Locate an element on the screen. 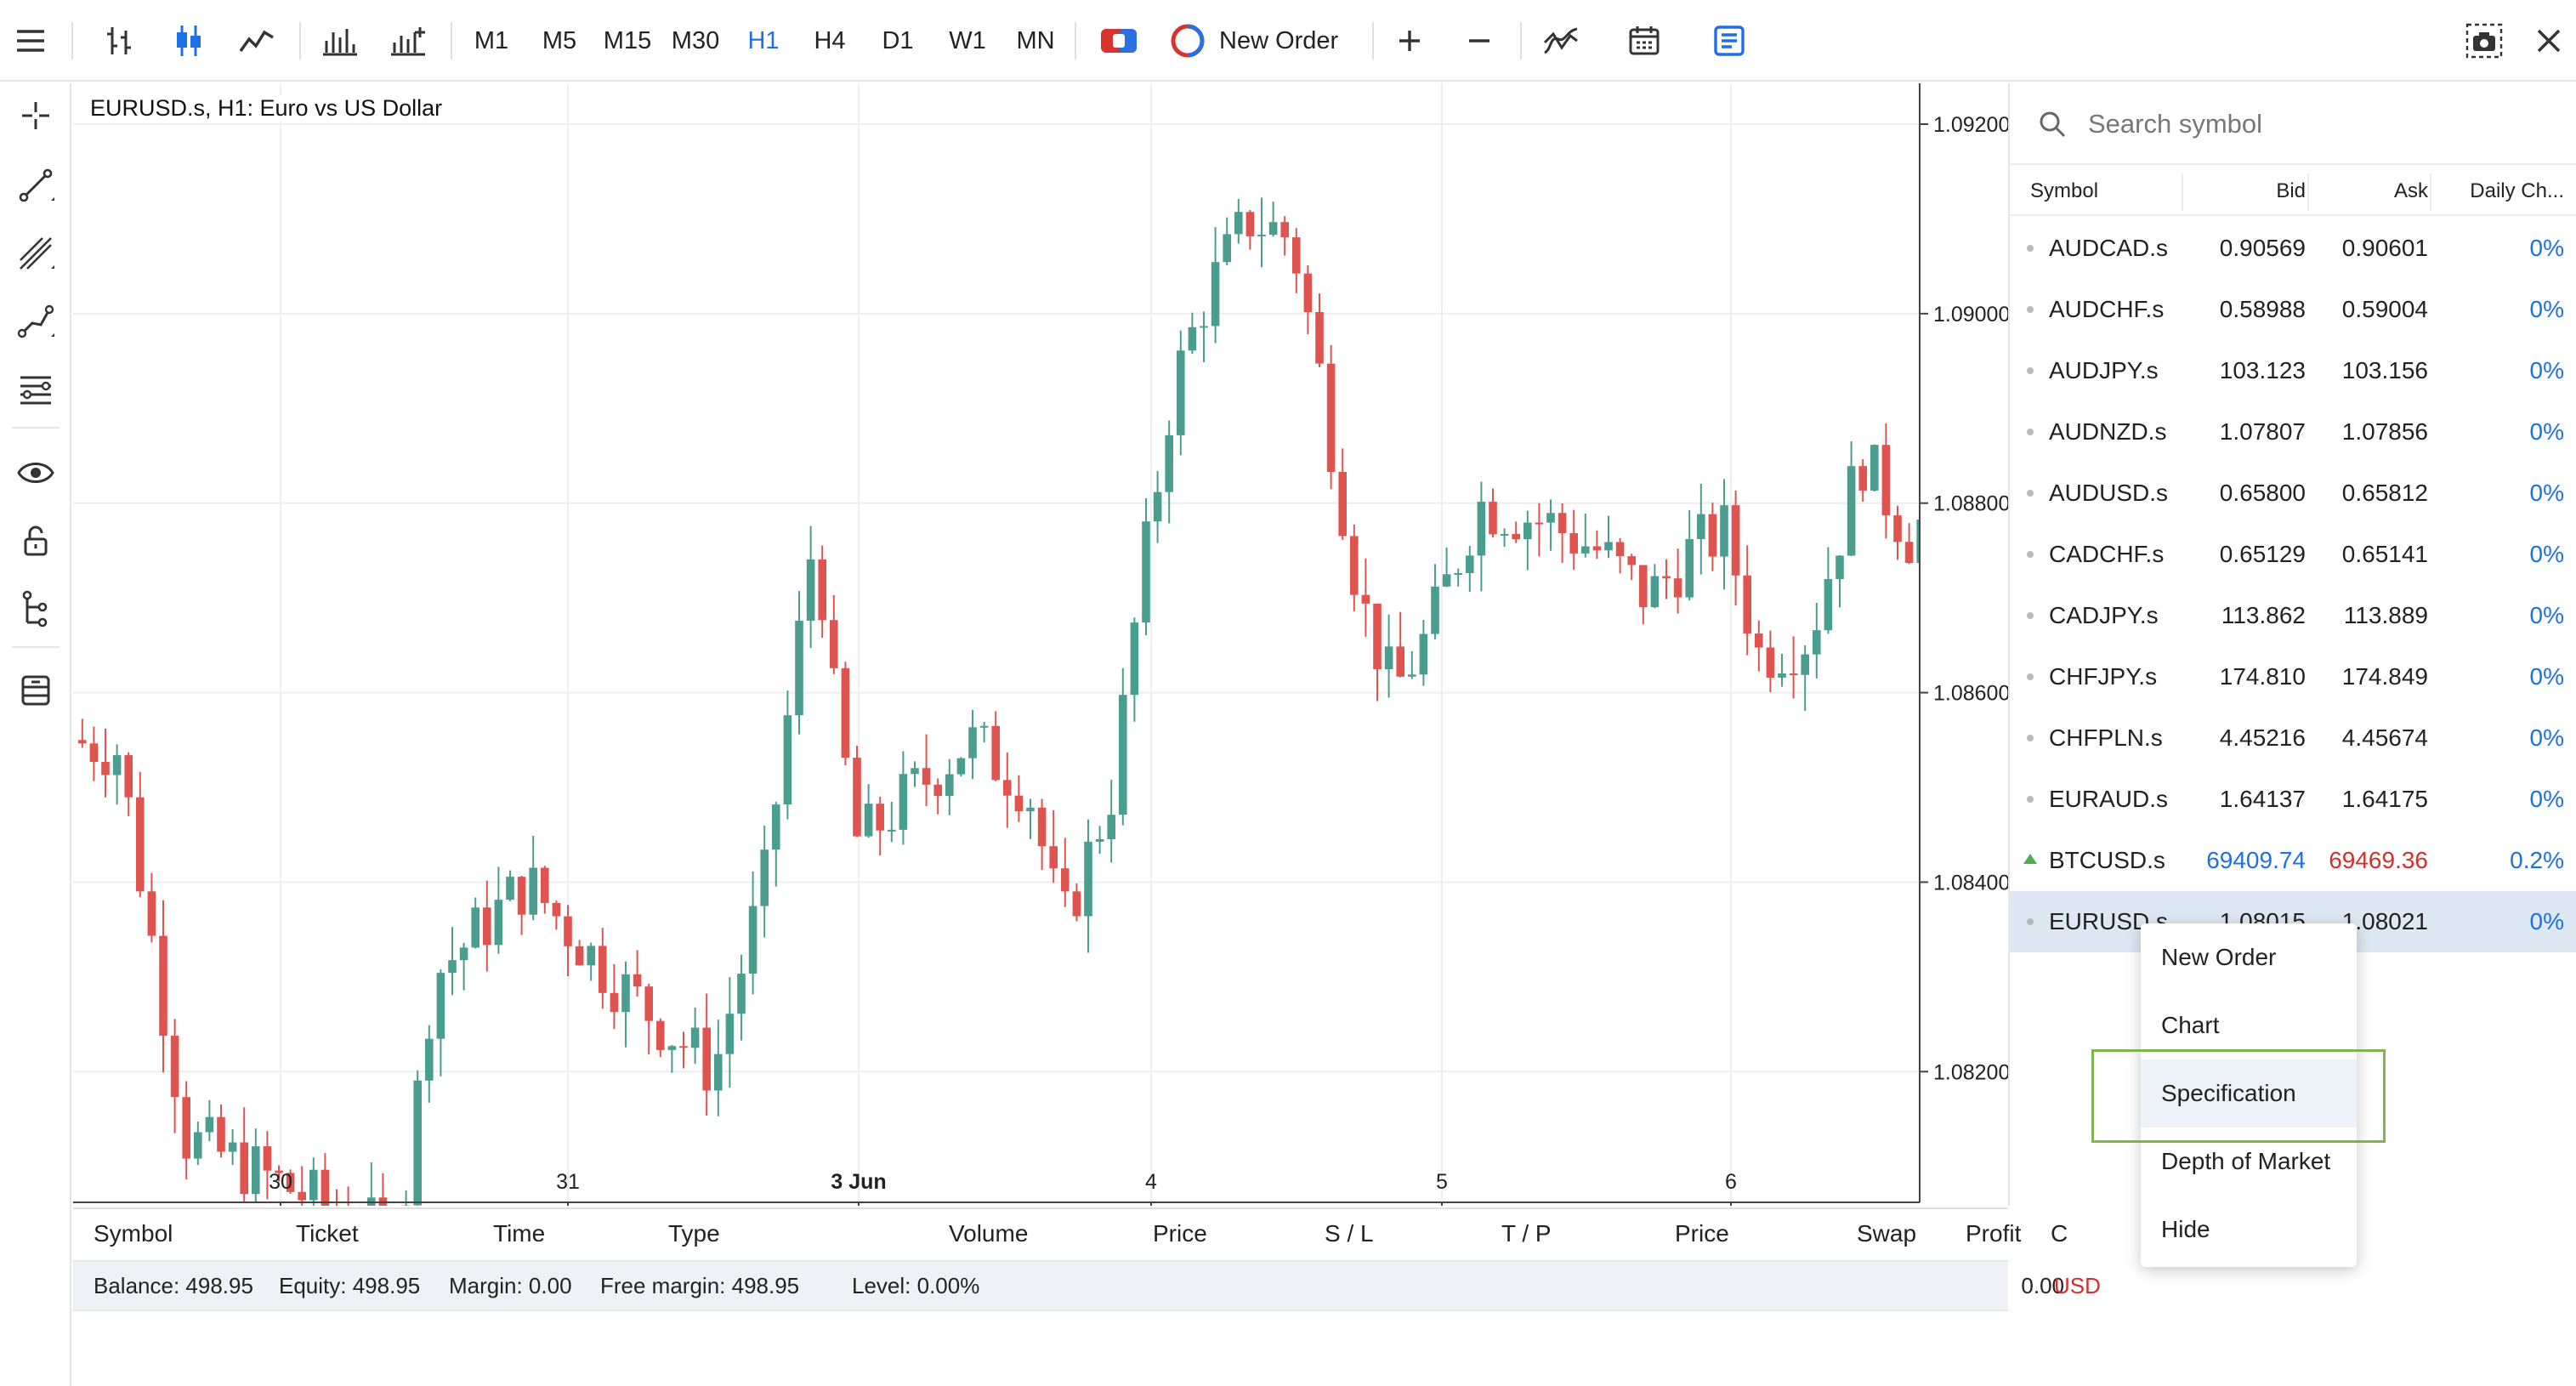  timeframe-d1: D1 is located at coordinates (898, 40).